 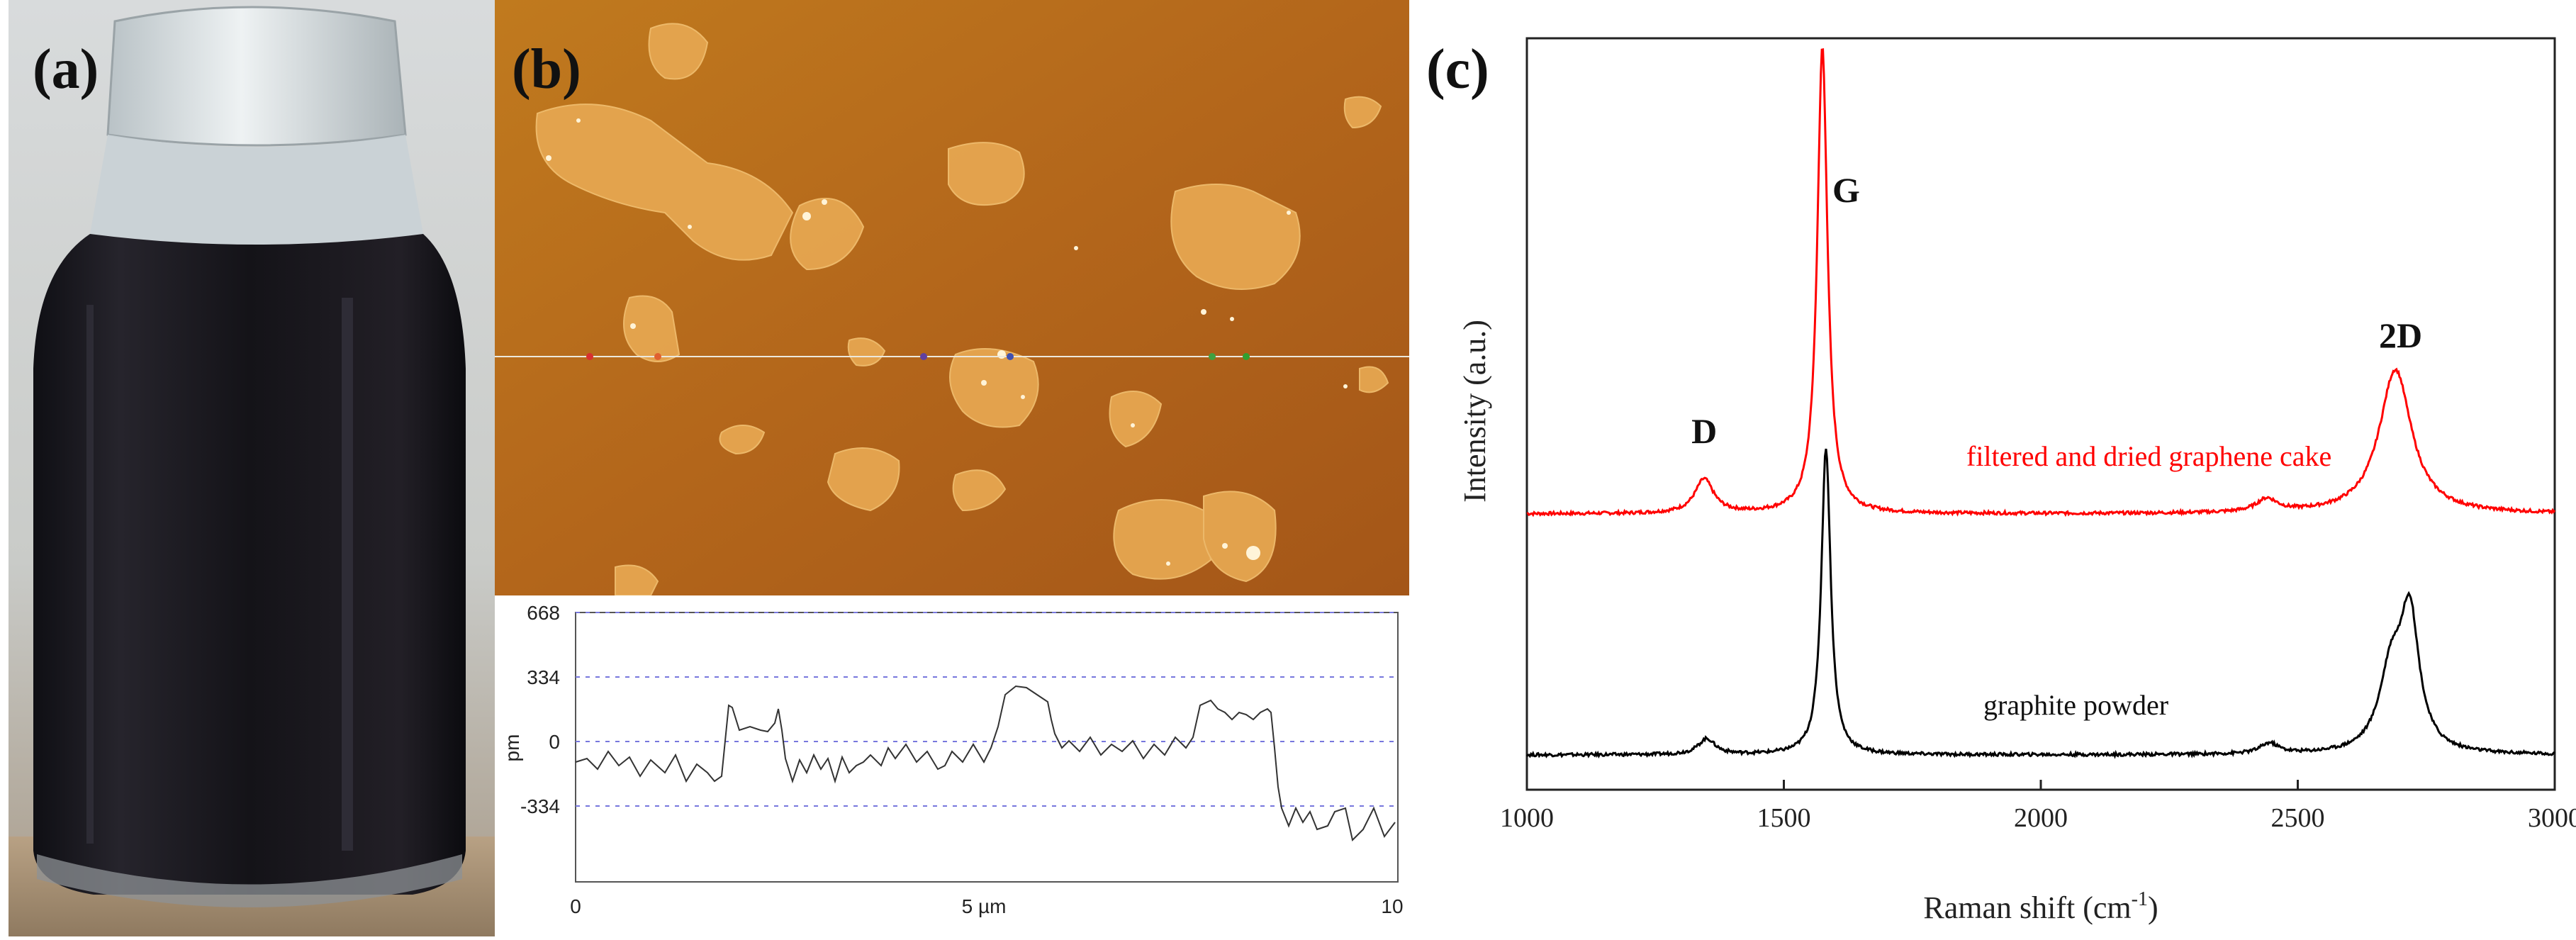 I want to click on x-axis-title-text: Raman shift (cm, so click(x=2027, y=907).